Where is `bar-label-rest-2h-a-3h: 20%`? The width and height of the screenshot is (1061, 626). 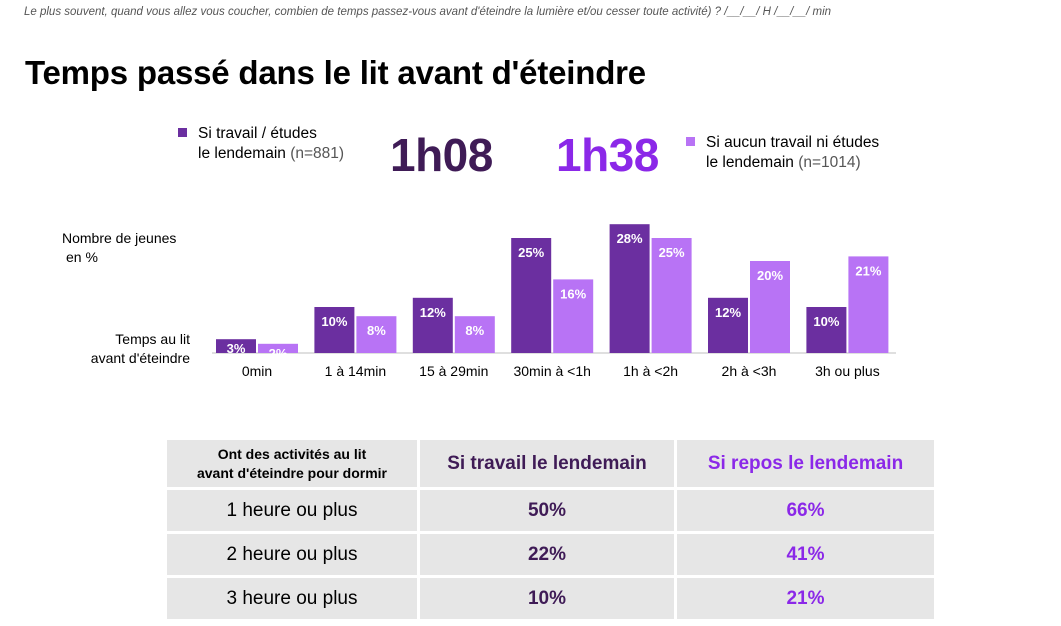 bar-label-rest-2h-a-3h: 20% is located at coordinates (770, 275).